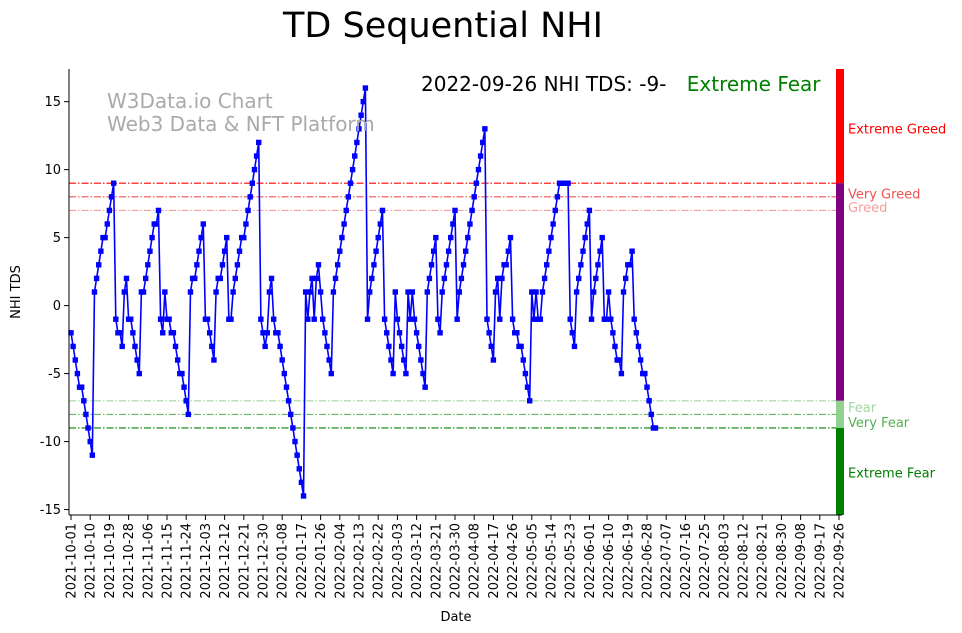 This screenshot has height=633, width=962. What do you see at coordinates (50, 442) in the screenshot?
I see `y-tick-label-1: -10` at bounding box center [50, 442].